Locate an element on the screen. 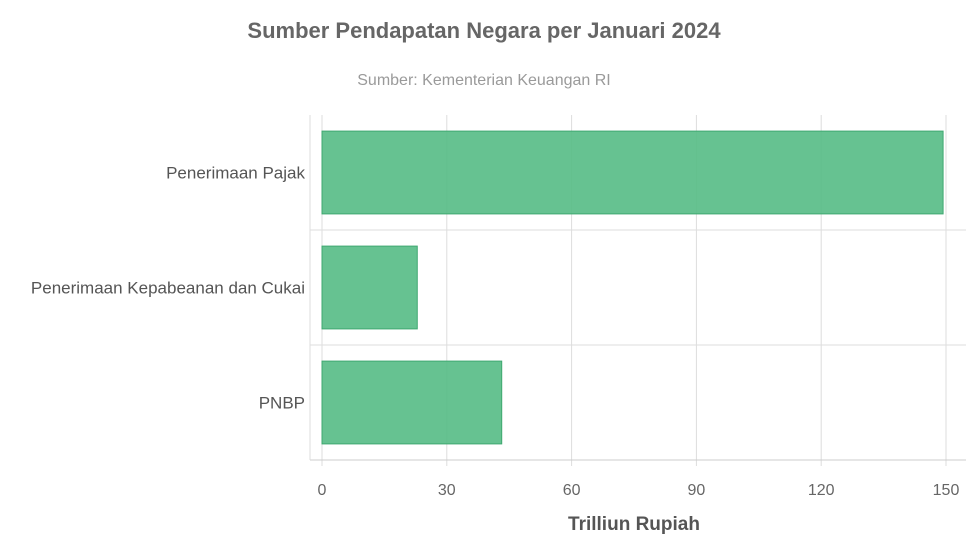  category-label: Penerimaan Pajak is located at coordinates (235, 173).